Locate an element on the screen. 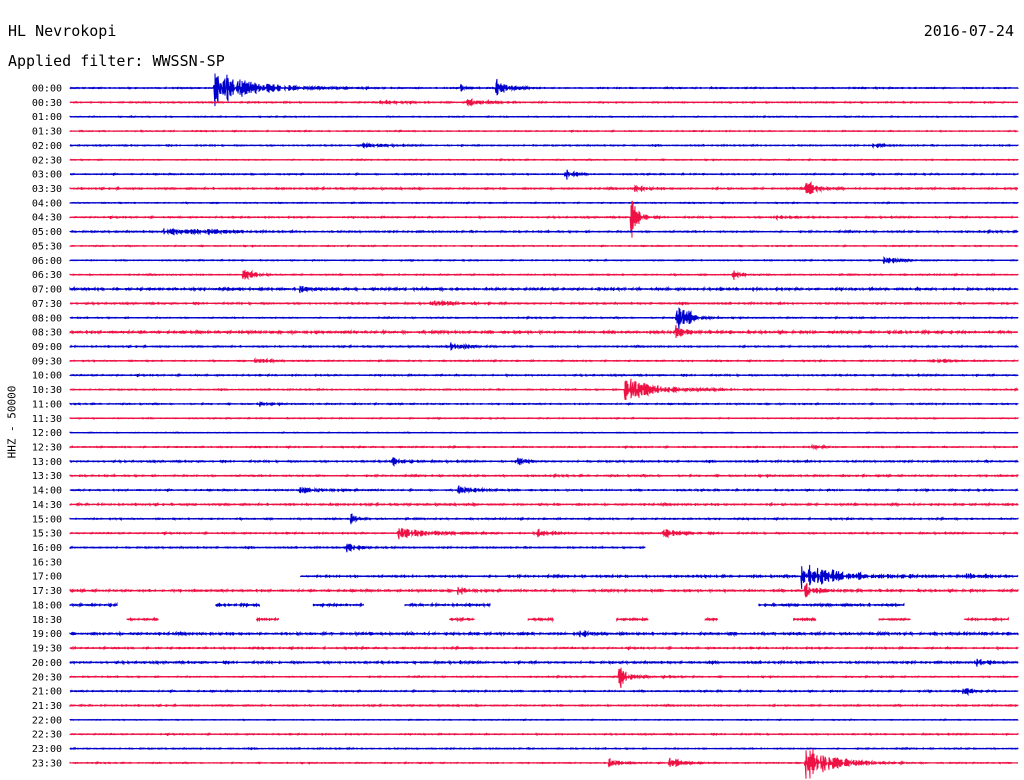  row-time-label: 13:00 is located at coordinates (47, 462).